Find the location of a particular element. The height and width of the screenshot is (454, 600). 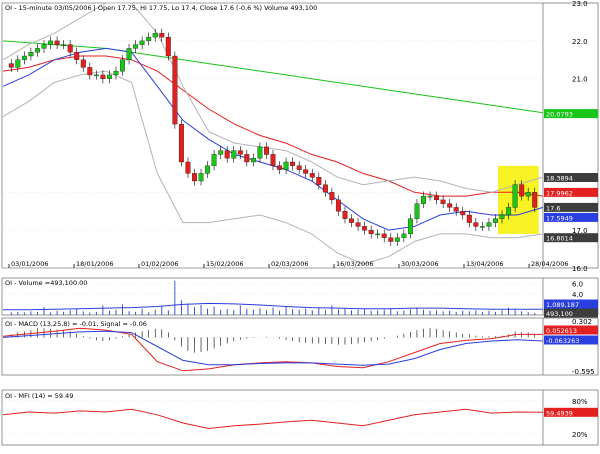

macd-badge: -0.063263 is located at coordinates (562, 341).